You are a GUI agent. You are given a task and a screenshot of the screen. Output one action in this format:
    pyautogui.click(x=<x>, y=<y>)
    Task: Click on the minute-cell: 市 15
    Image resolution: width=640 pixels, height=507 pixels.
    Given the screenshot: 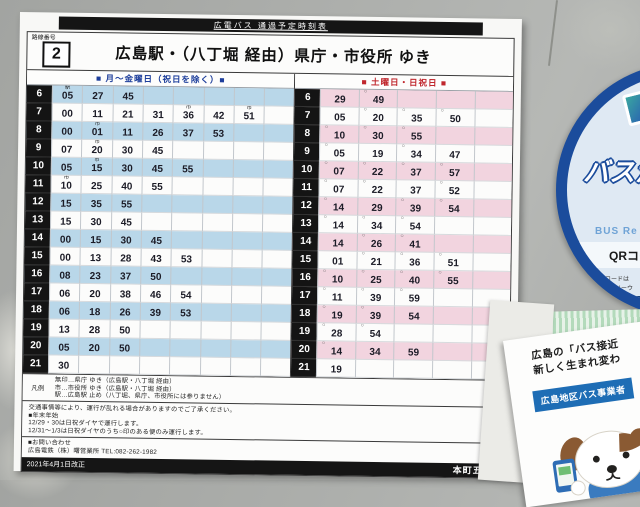 What is the action you would take?
    pyautogui.click(x=96, y=167)
    